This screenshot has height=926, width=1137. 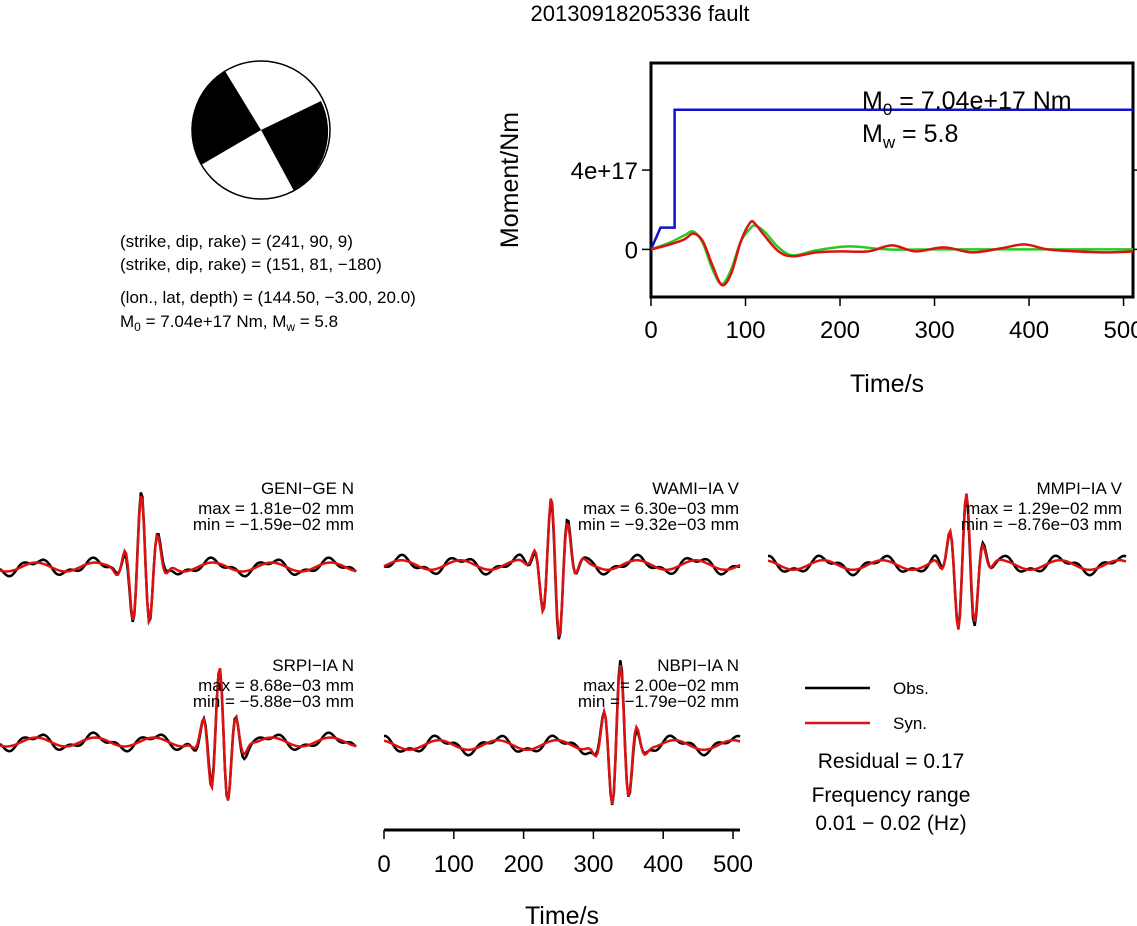 I want to click on waveform-x-tick-label: 200, so click(x=524, y=864).